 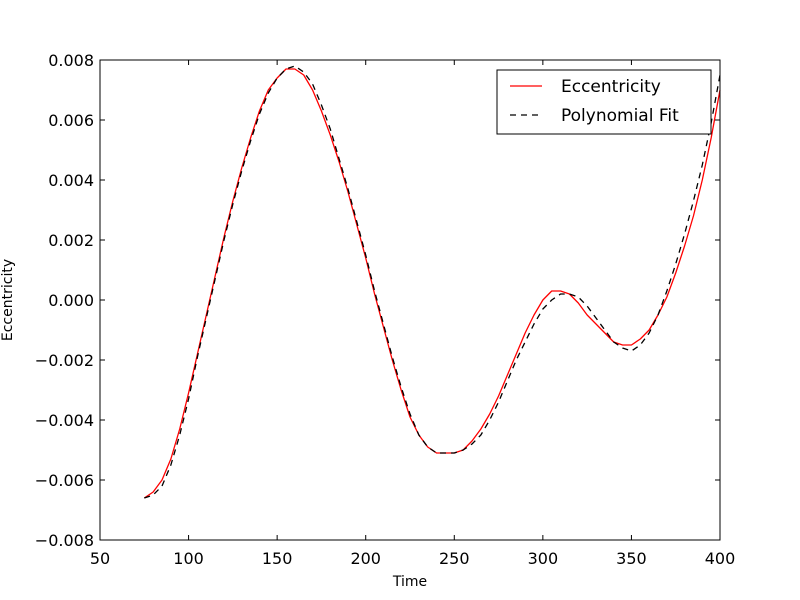 What do you see at coordinates (71, 60) in the screenshot?
I see `y-tick-label: 0.008` at bounding box center [71, 60].